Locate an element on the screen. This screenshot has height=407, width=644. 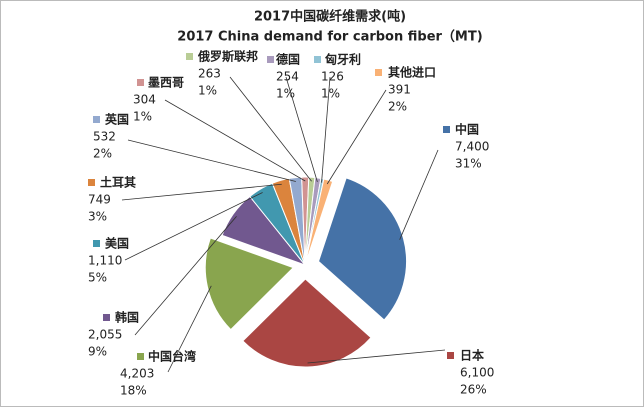
slice-name: 中国台湾 is located at coordinates (172, 356).